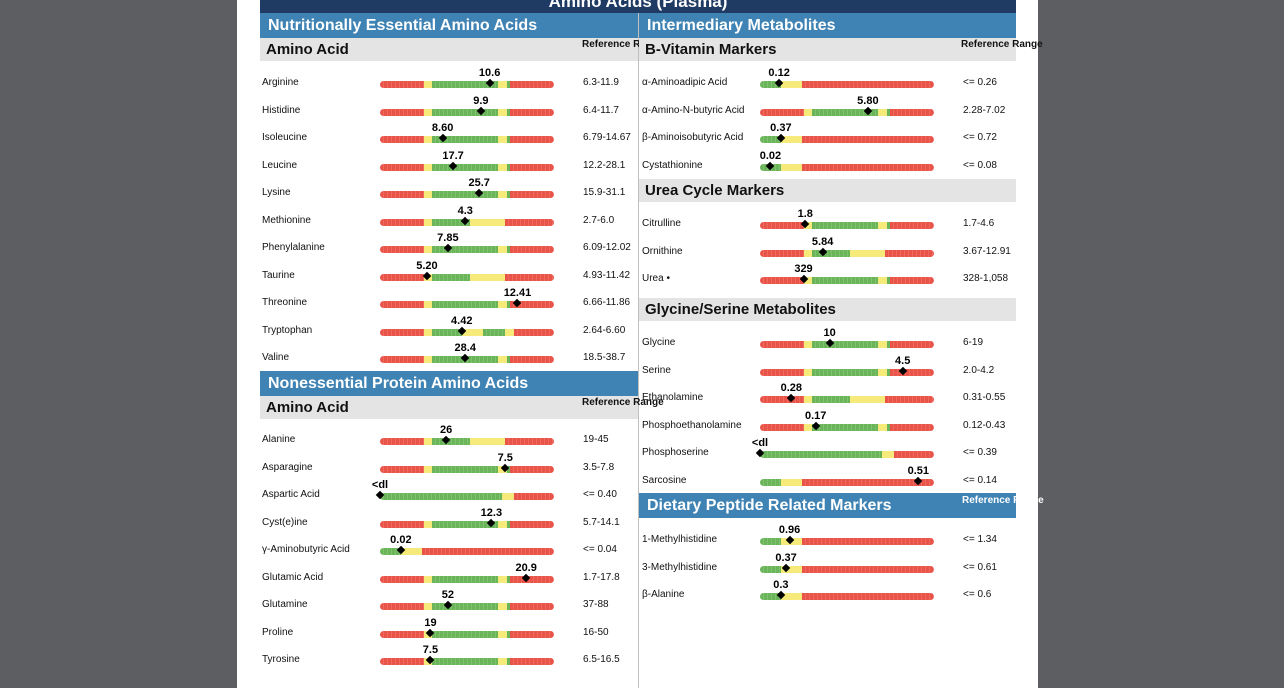  I want to click on reference-range-value: <= 0.26, so click(980, 82).